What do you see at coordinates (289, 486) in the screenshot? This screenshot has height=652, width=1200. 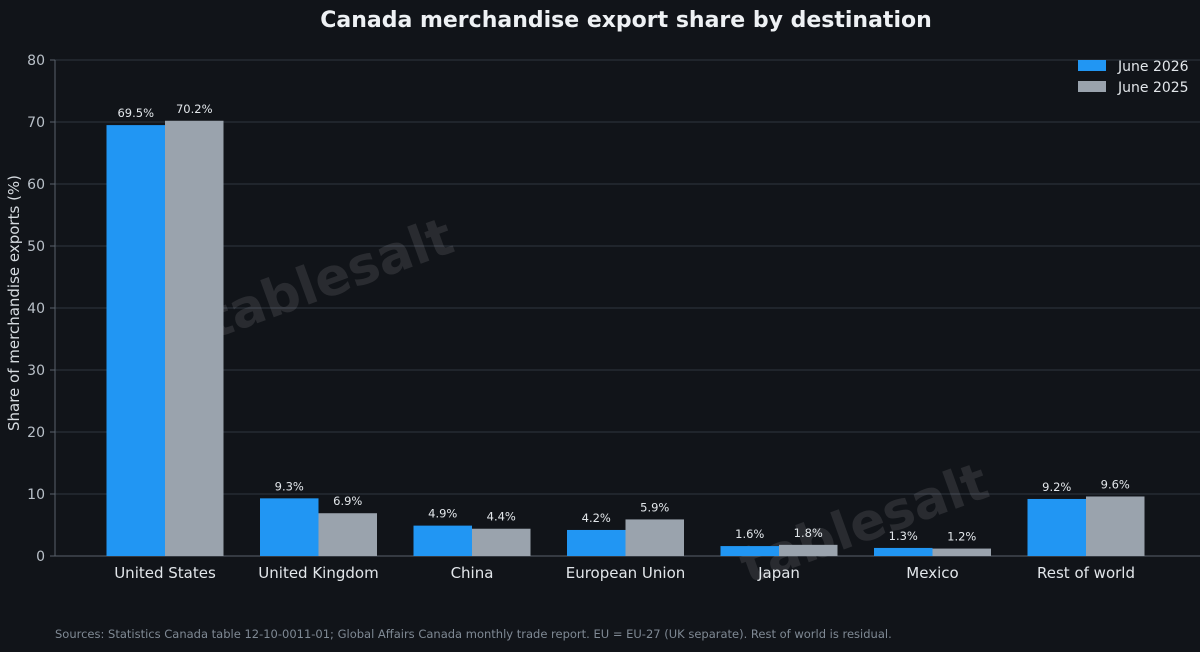 I see `bar-value-label: 9.3%` at bounding box center [289, 486].